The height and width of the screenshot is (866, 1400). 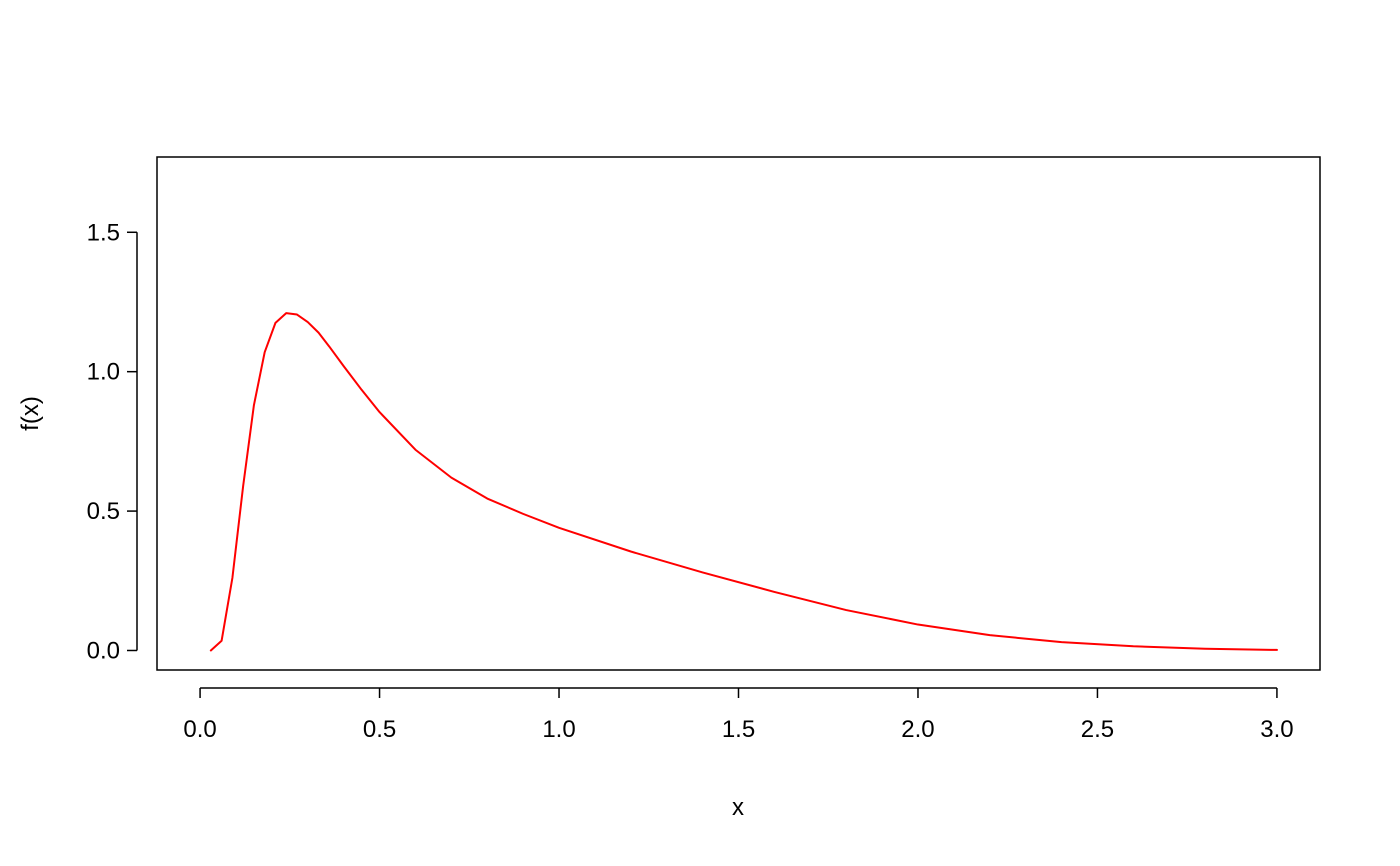 What do you see at coordinates (738, 807) in the screenshot?
I see `x-axis-title: x` at bounding box center [738, 807].